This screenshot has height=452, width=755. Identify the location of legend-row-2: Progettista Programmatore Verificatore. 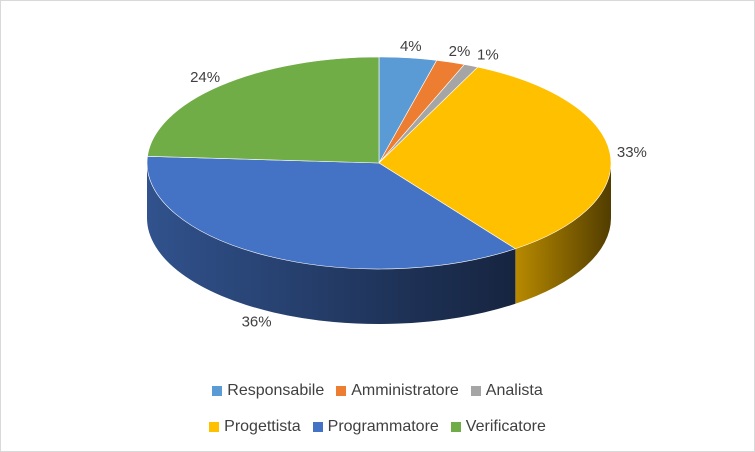
(377, 427).